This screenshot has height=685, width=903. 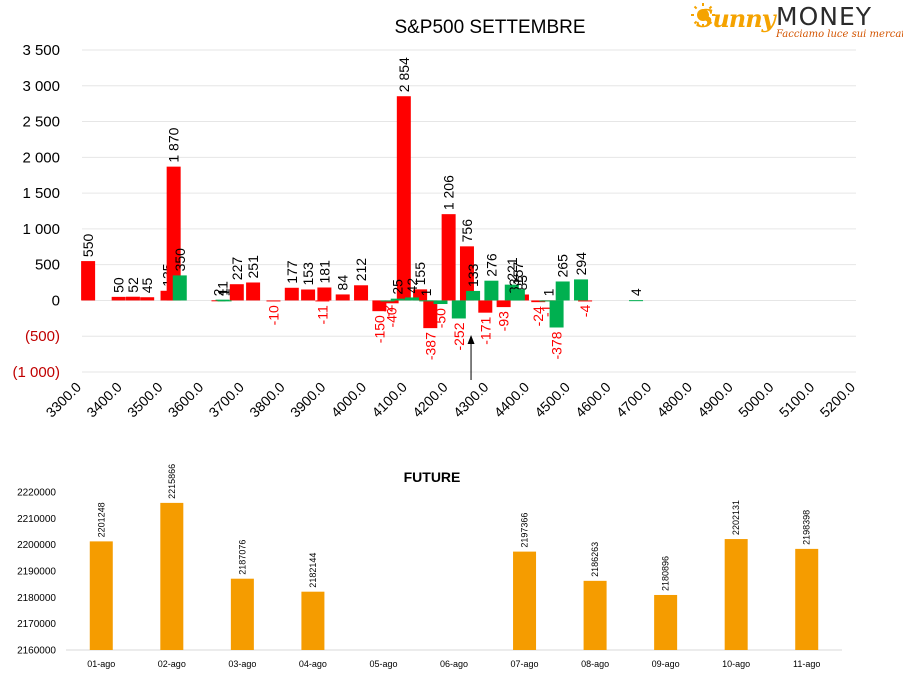 What do you see at coordinates (218, 292) in the screenshot?
I see `data-label: 2` at bounding box center [218, 292].